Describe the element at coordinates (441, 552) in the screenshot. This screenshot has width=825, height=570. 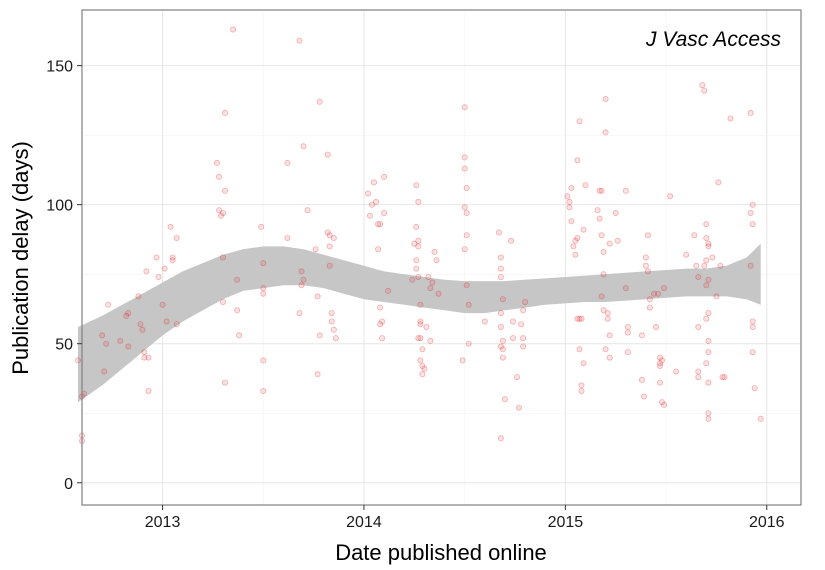
I see `x-axis-title: Date published online` at that location.